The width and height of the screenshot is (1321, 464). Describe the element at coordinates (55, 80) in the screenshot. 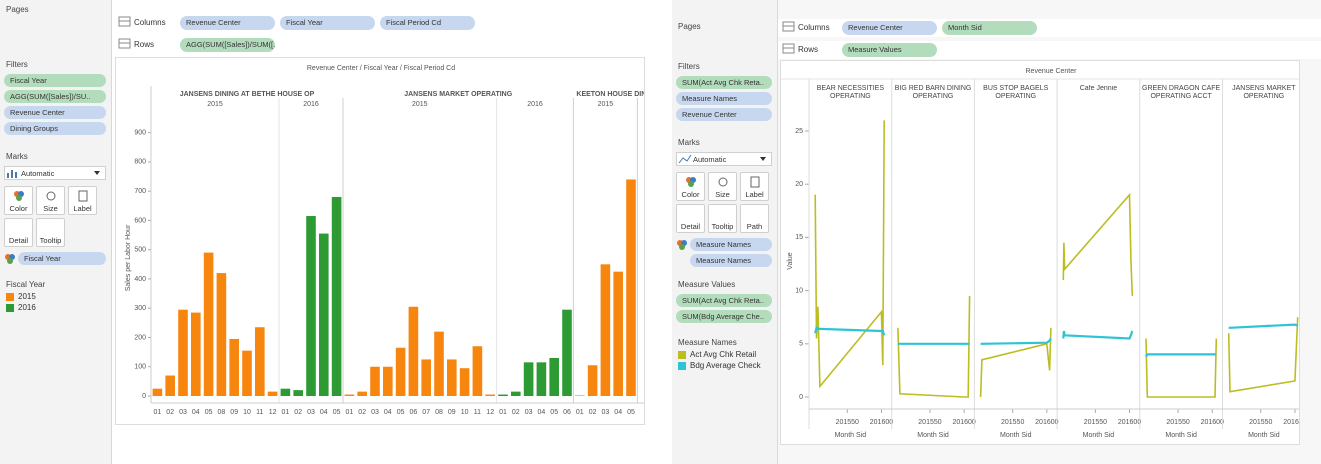

I see `filter-pill: Fiscal Year` at that location.